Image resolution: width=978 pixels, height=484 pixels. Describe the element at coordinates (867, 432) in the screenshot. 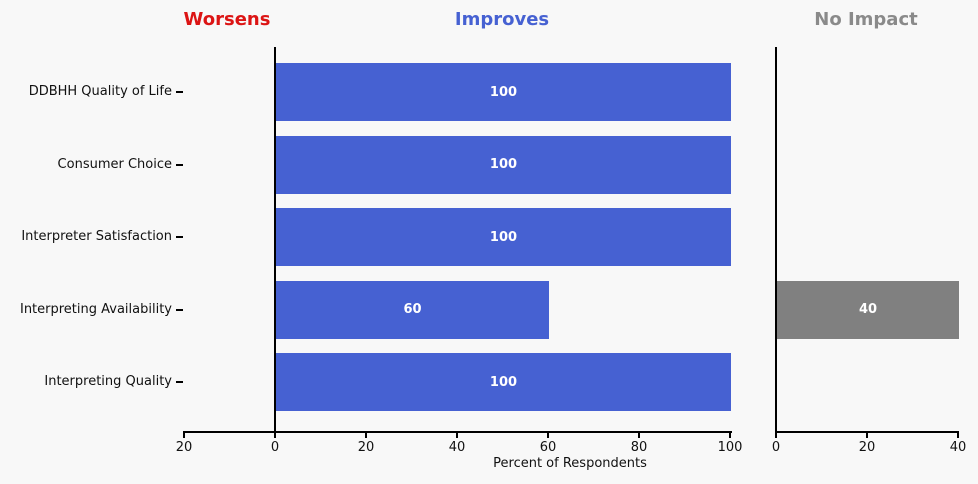

I see `x-axis-spine-no-impact` at that location.